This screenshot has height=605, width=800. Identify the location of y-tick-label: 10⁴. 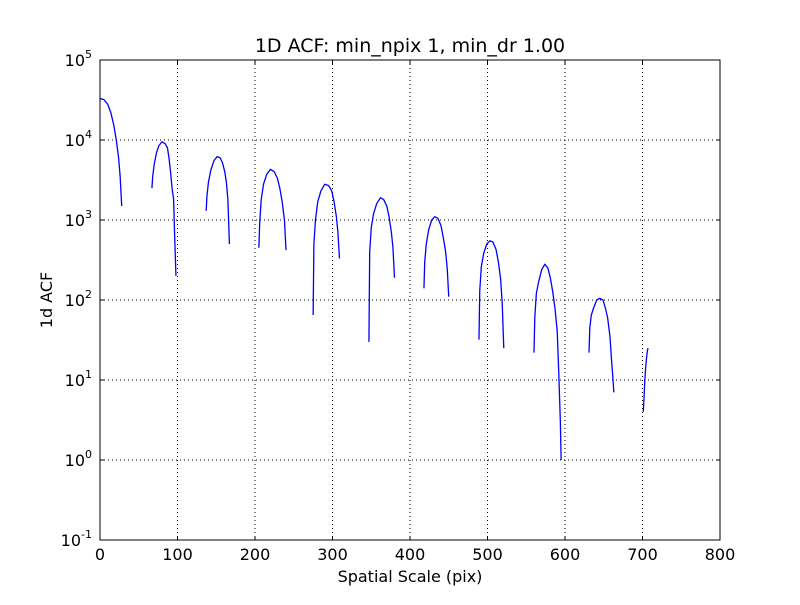
(78, 139).